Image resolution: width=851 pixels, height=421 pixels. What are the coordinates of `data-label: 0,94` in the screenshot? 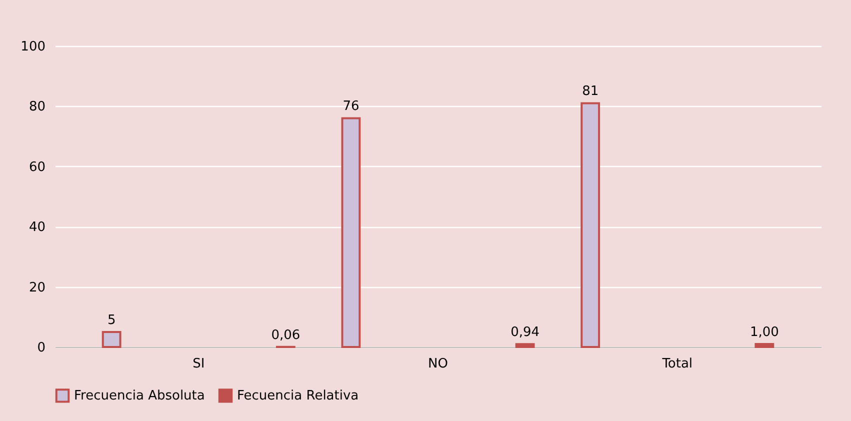 It's located at (525, 332).